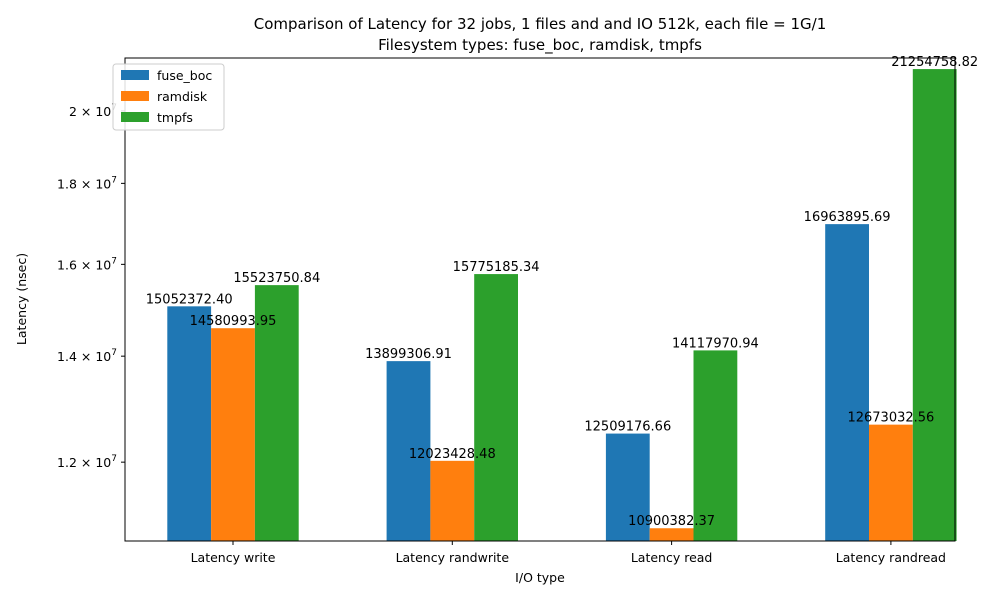 The width and height of the screenshot is (1000, 600). What do you see at coordinates (715, 343) in the screenshot?
I see `data-label: 14117970.94` at bounding box center [715, 343].